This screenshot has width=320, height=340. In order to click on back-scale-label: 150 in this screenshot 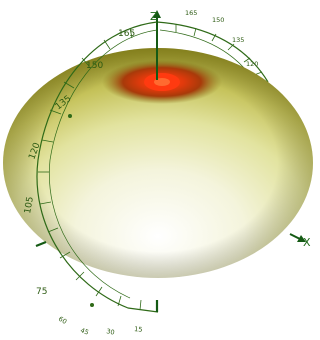, I will do `click(218, 20)`.